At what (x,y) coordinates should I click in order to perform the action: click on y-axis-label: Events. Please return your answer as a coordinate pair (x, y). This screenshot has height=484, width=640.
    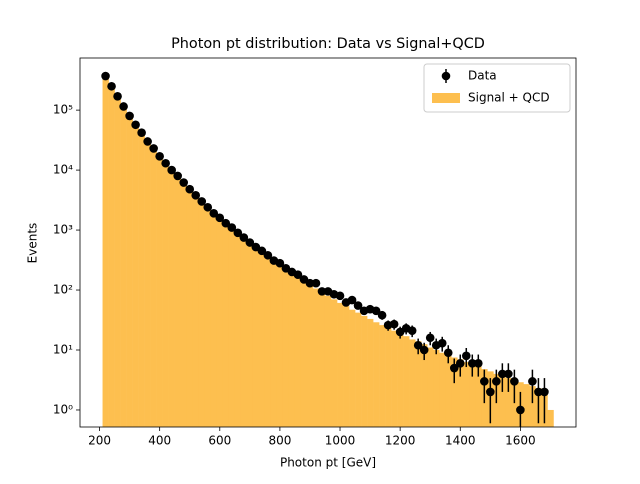
    Looking at the image, I should click on (33, 243).